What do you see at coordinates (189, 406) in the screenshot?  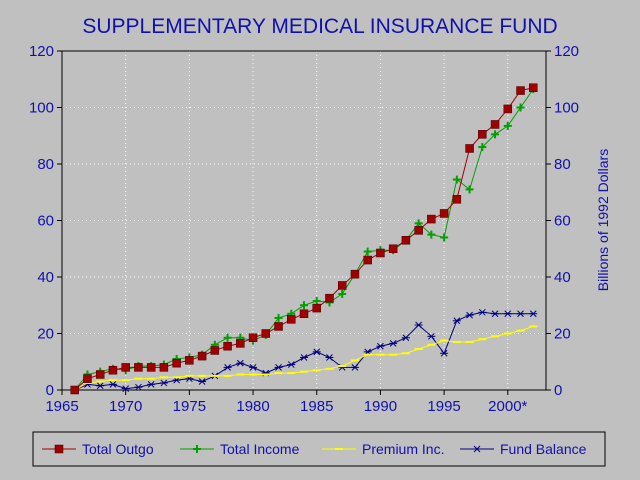 I see `x-tick-label: 1975` at bounding box center [189, 406].